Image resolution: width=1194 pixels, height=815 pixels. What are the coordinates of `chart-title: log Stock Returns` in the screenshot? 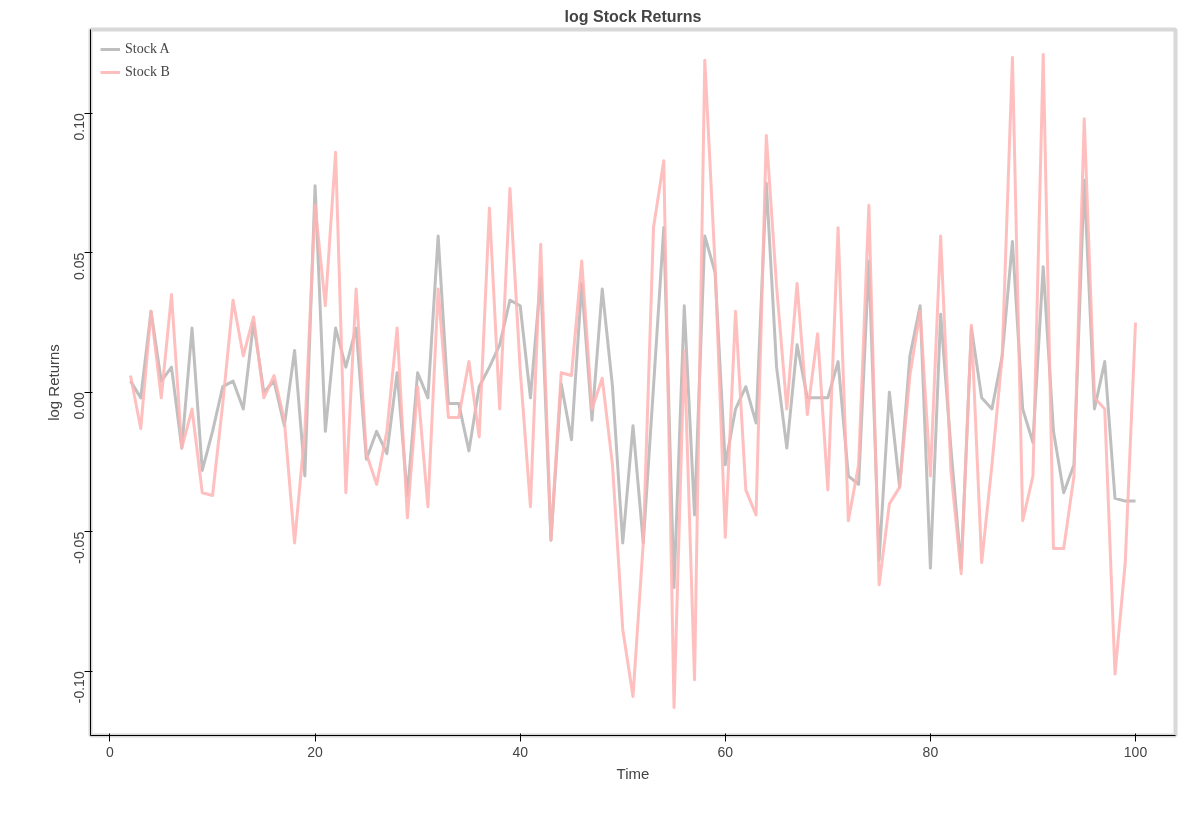 It's located at (633, 16).